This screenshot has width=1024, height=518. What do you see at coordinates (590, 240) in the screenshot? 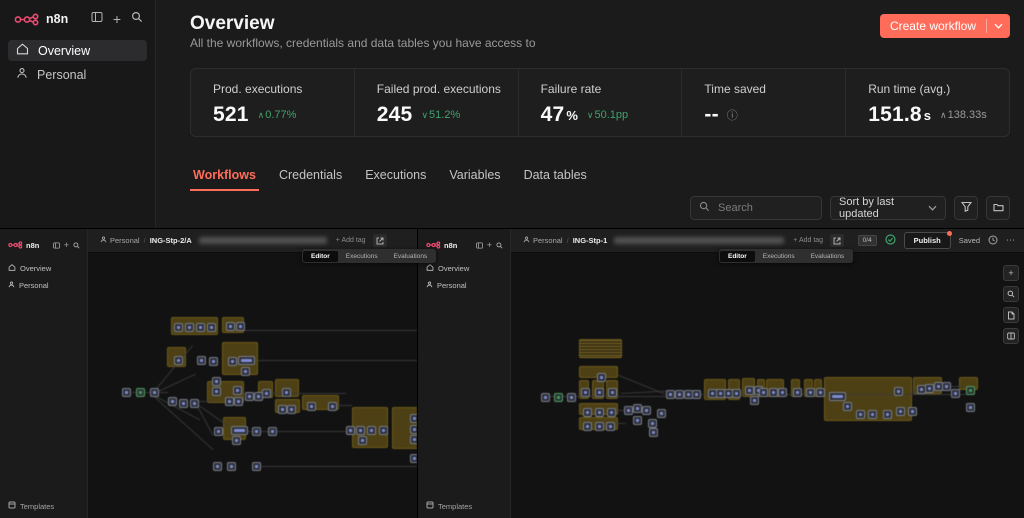
I see `workflow-name: ING-Stp-1` at bounding box center [590, 240].